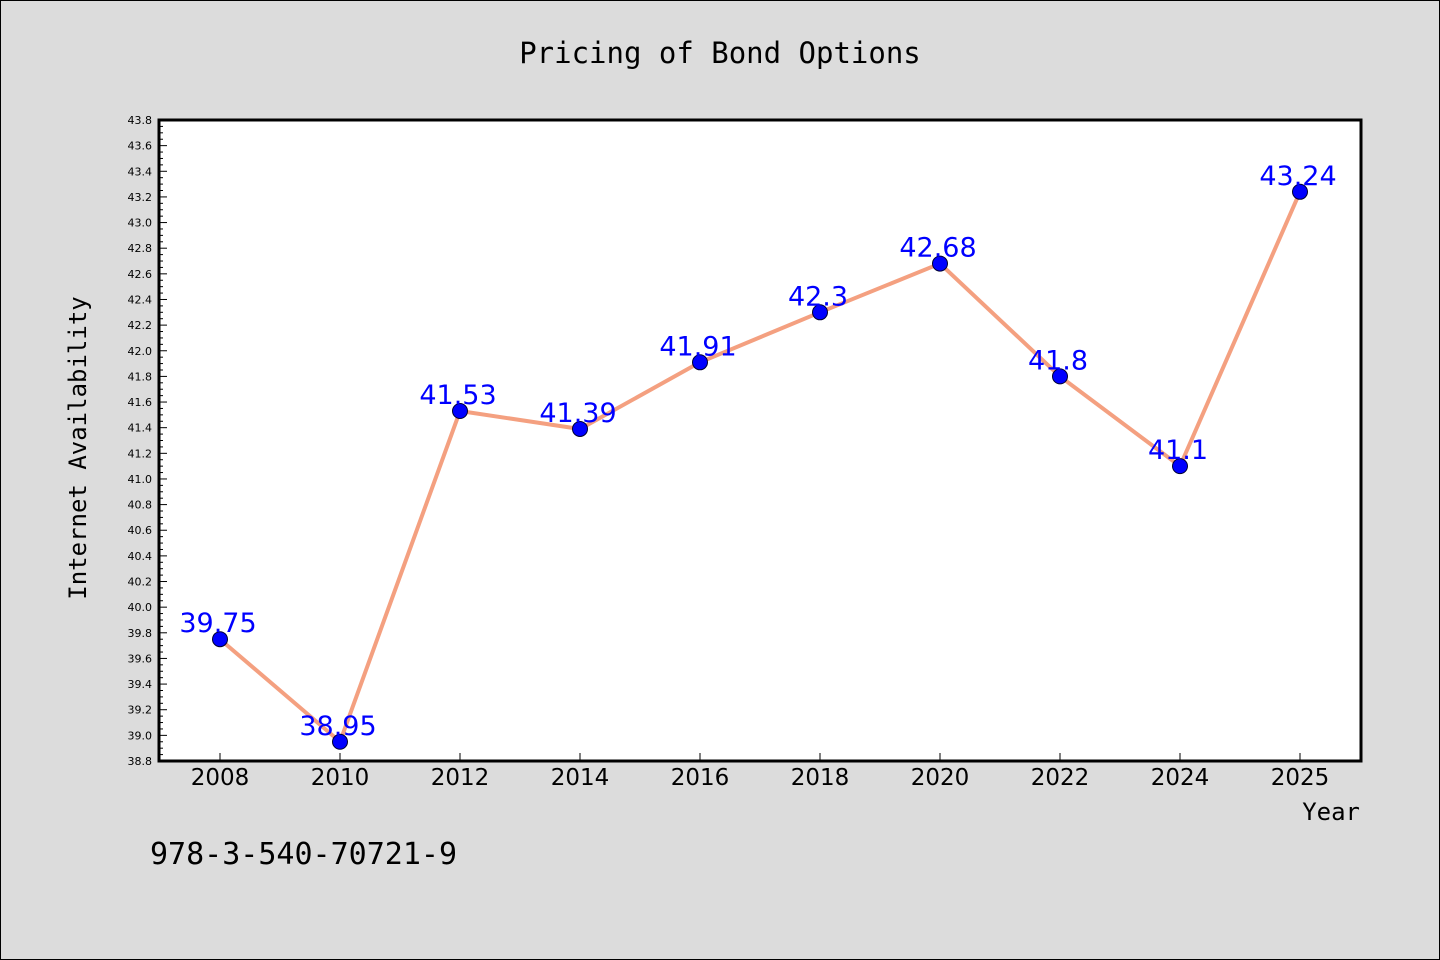 The width and height of the screenshot is (1440, 960). Describe the element at coordinates (140, 658) in the screenshot. I see `y-tick-label: 39.6` at that location.